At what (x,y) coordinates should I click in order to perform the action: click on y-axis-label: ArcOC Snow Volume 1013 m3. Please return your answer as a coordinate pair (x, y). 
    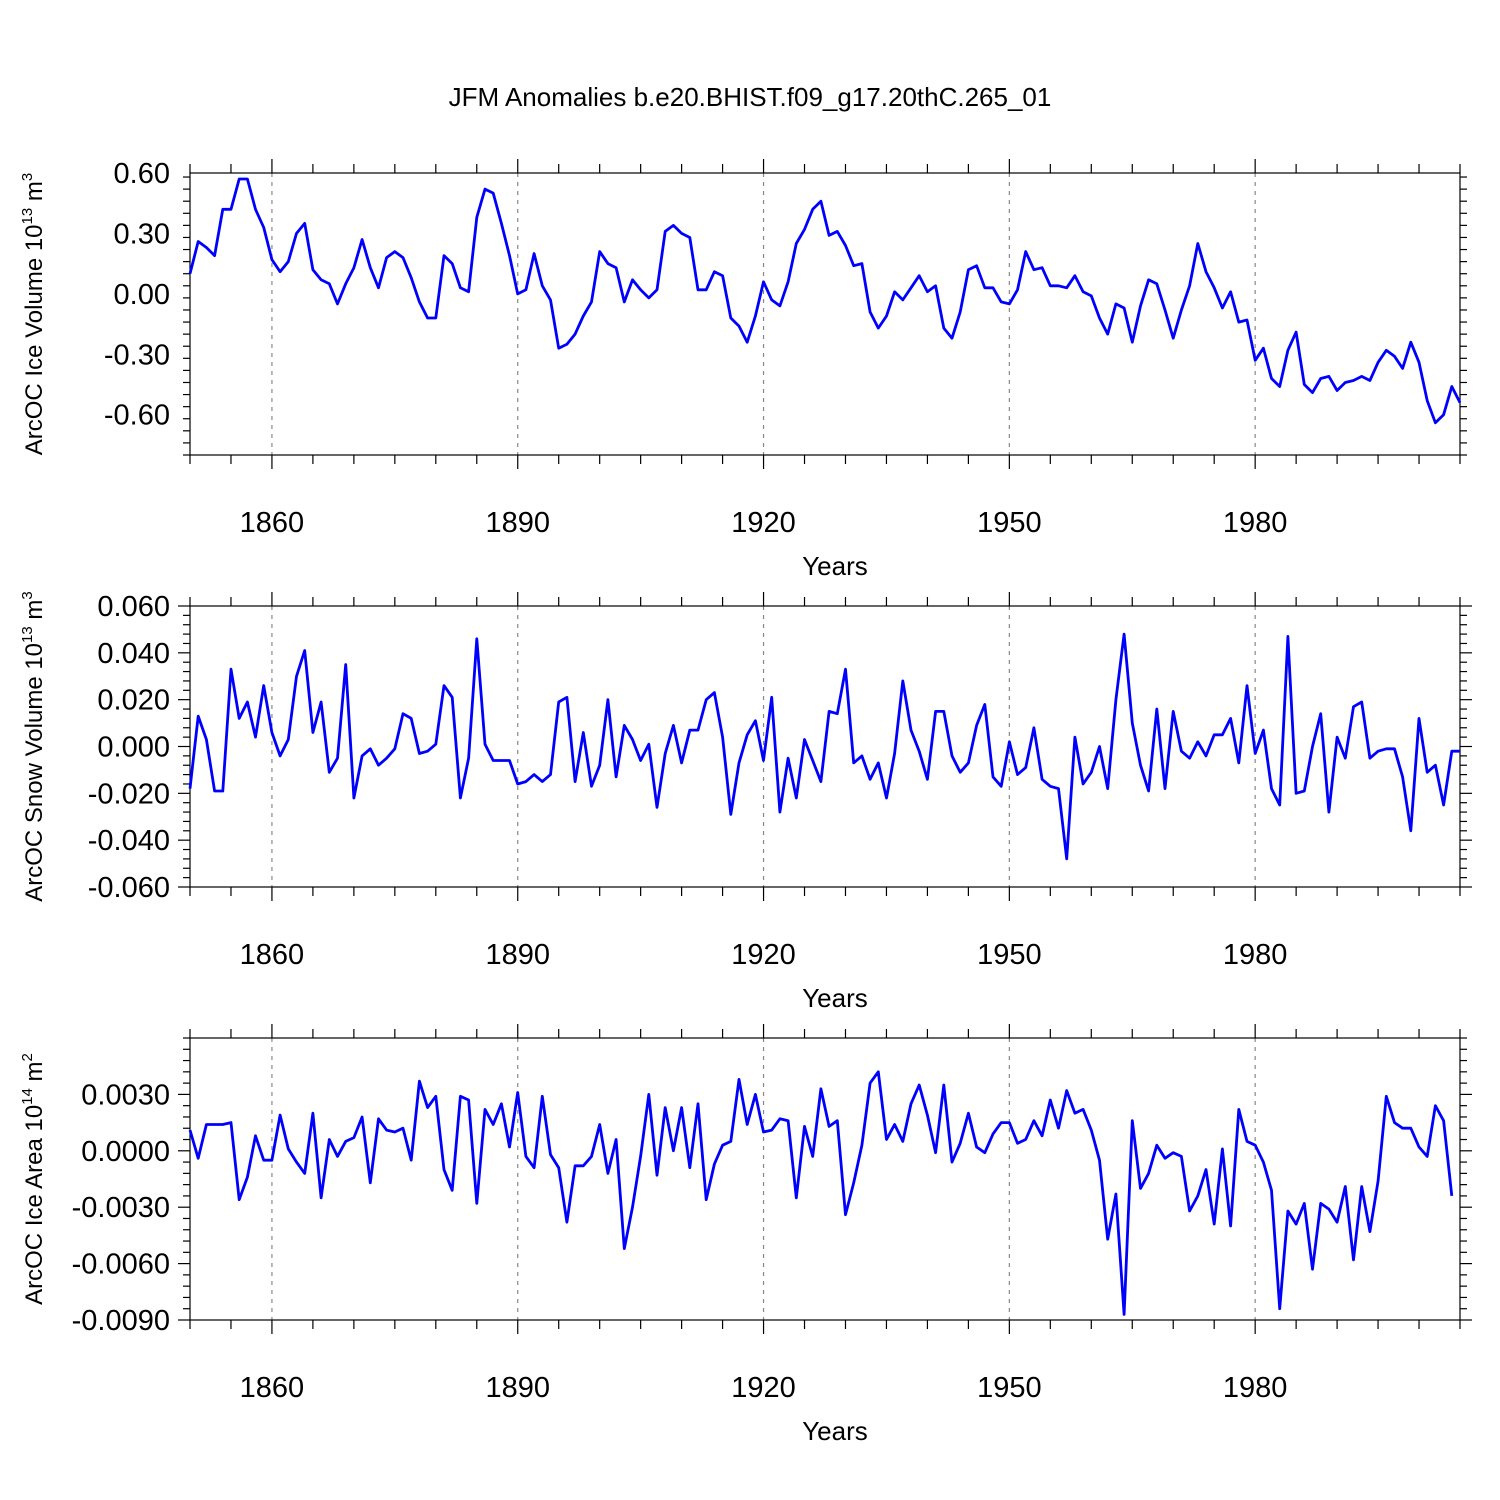
    Looking at the image, I should click on (33, 746).